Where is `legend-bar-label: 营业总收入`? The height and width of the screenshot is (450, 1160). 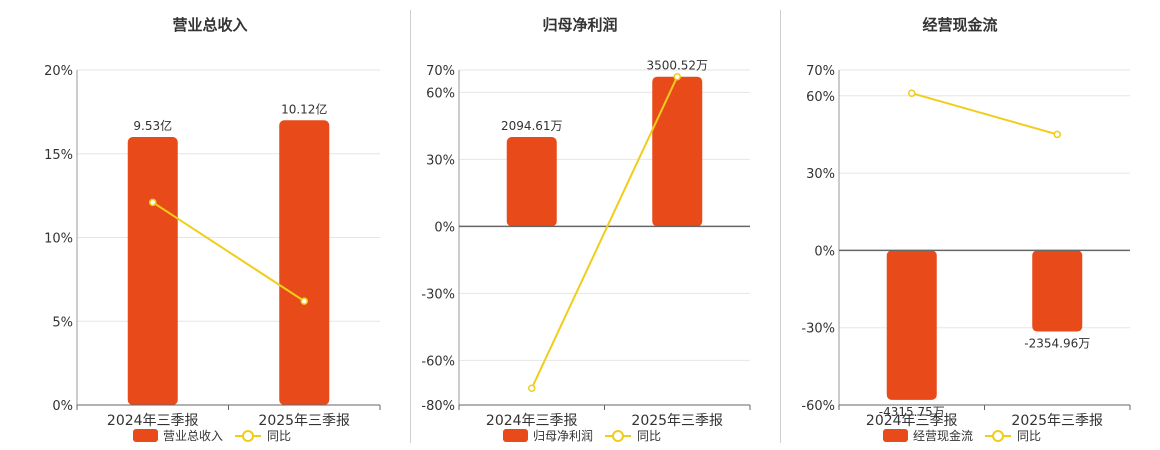
legend-bar-label: 营业总收入 is located at coordinates (193, 436).